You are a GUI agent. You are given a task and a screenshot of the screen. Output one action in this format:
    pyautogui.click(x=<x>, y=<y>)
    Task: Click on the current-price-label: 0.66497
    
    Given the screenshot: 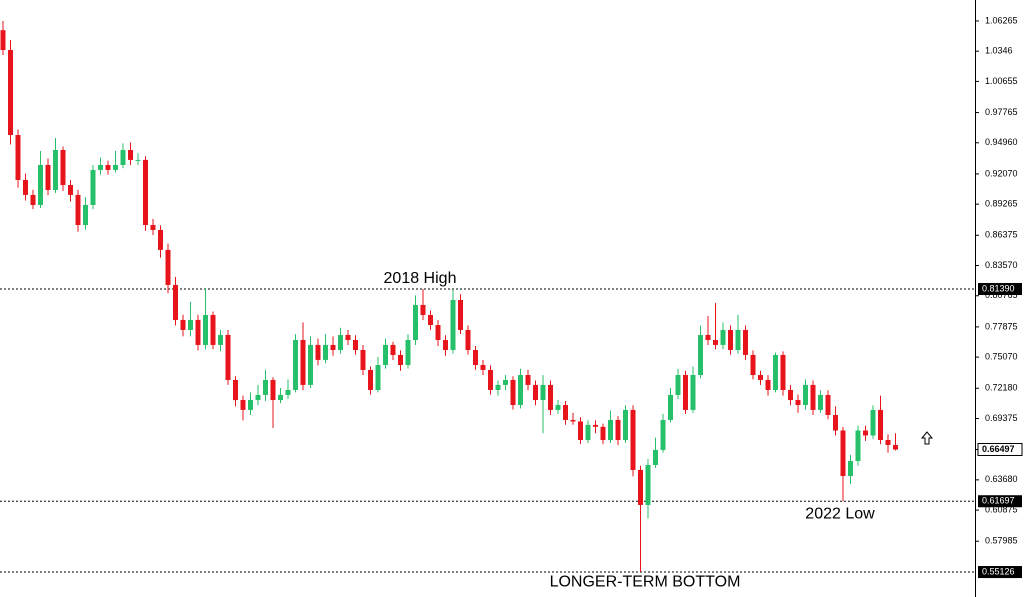 What is the action you would take?
    pyautogui.click(x=998, y=449)
    